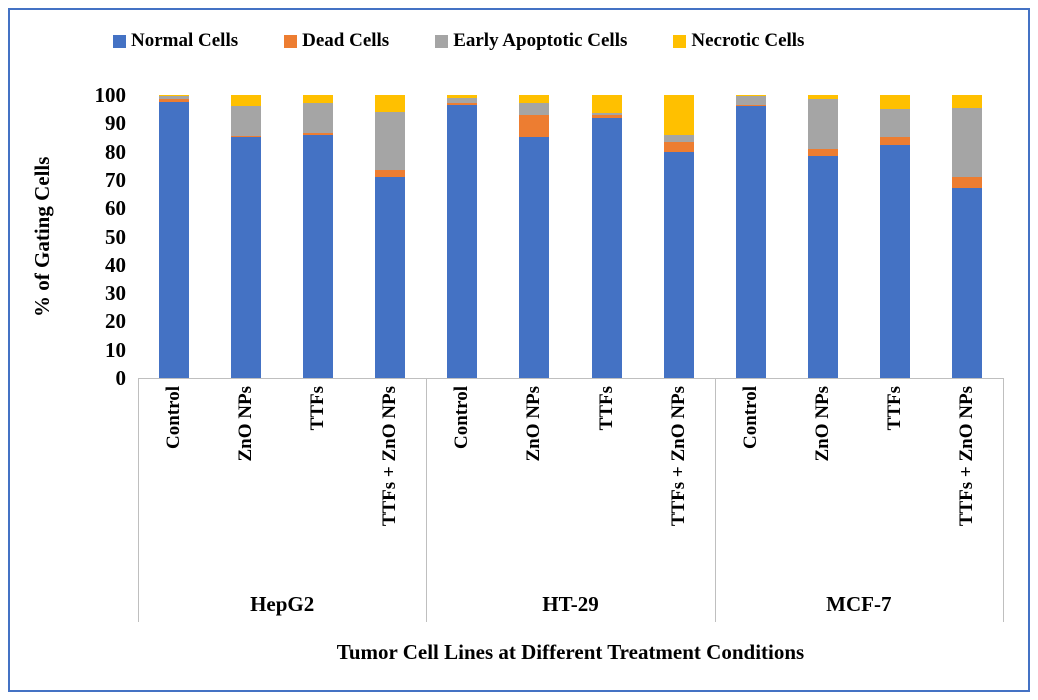 The width and height of the screenshot is (1038, 700). Describe the element at coordinates (115, 349) in the screenshot. I see `y-tick-label: 10` at that location.